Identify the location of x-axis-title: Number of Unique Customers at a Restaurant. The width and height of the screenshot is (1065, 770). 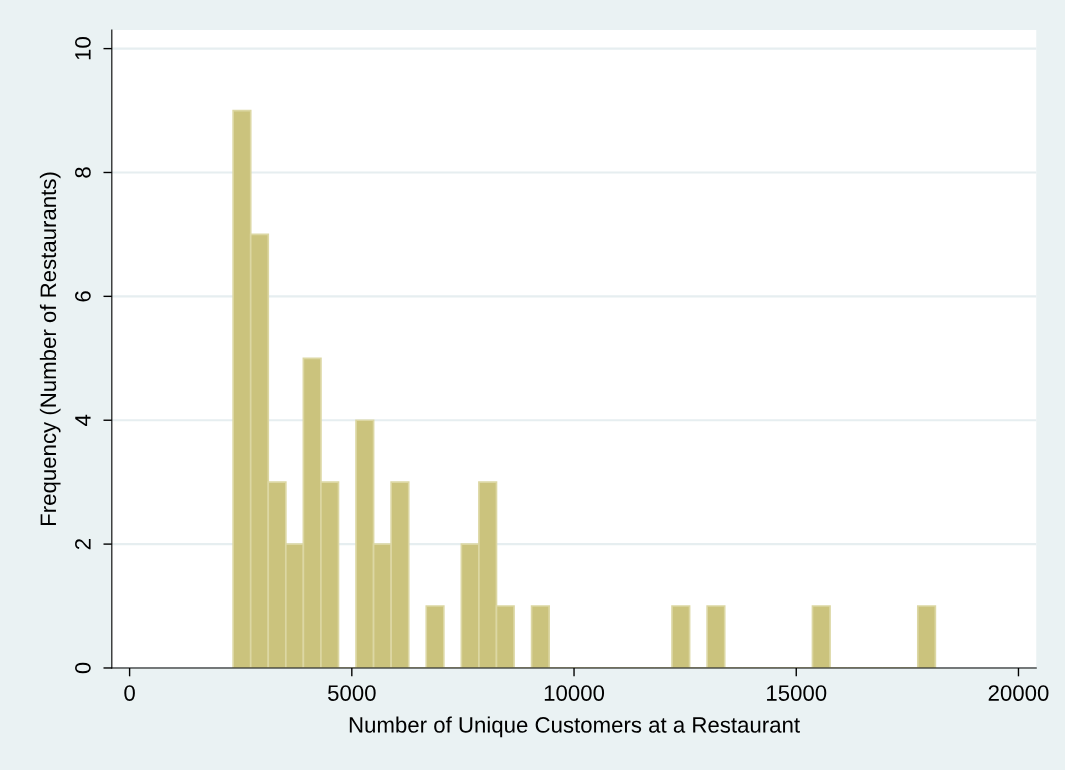
(574, 727).